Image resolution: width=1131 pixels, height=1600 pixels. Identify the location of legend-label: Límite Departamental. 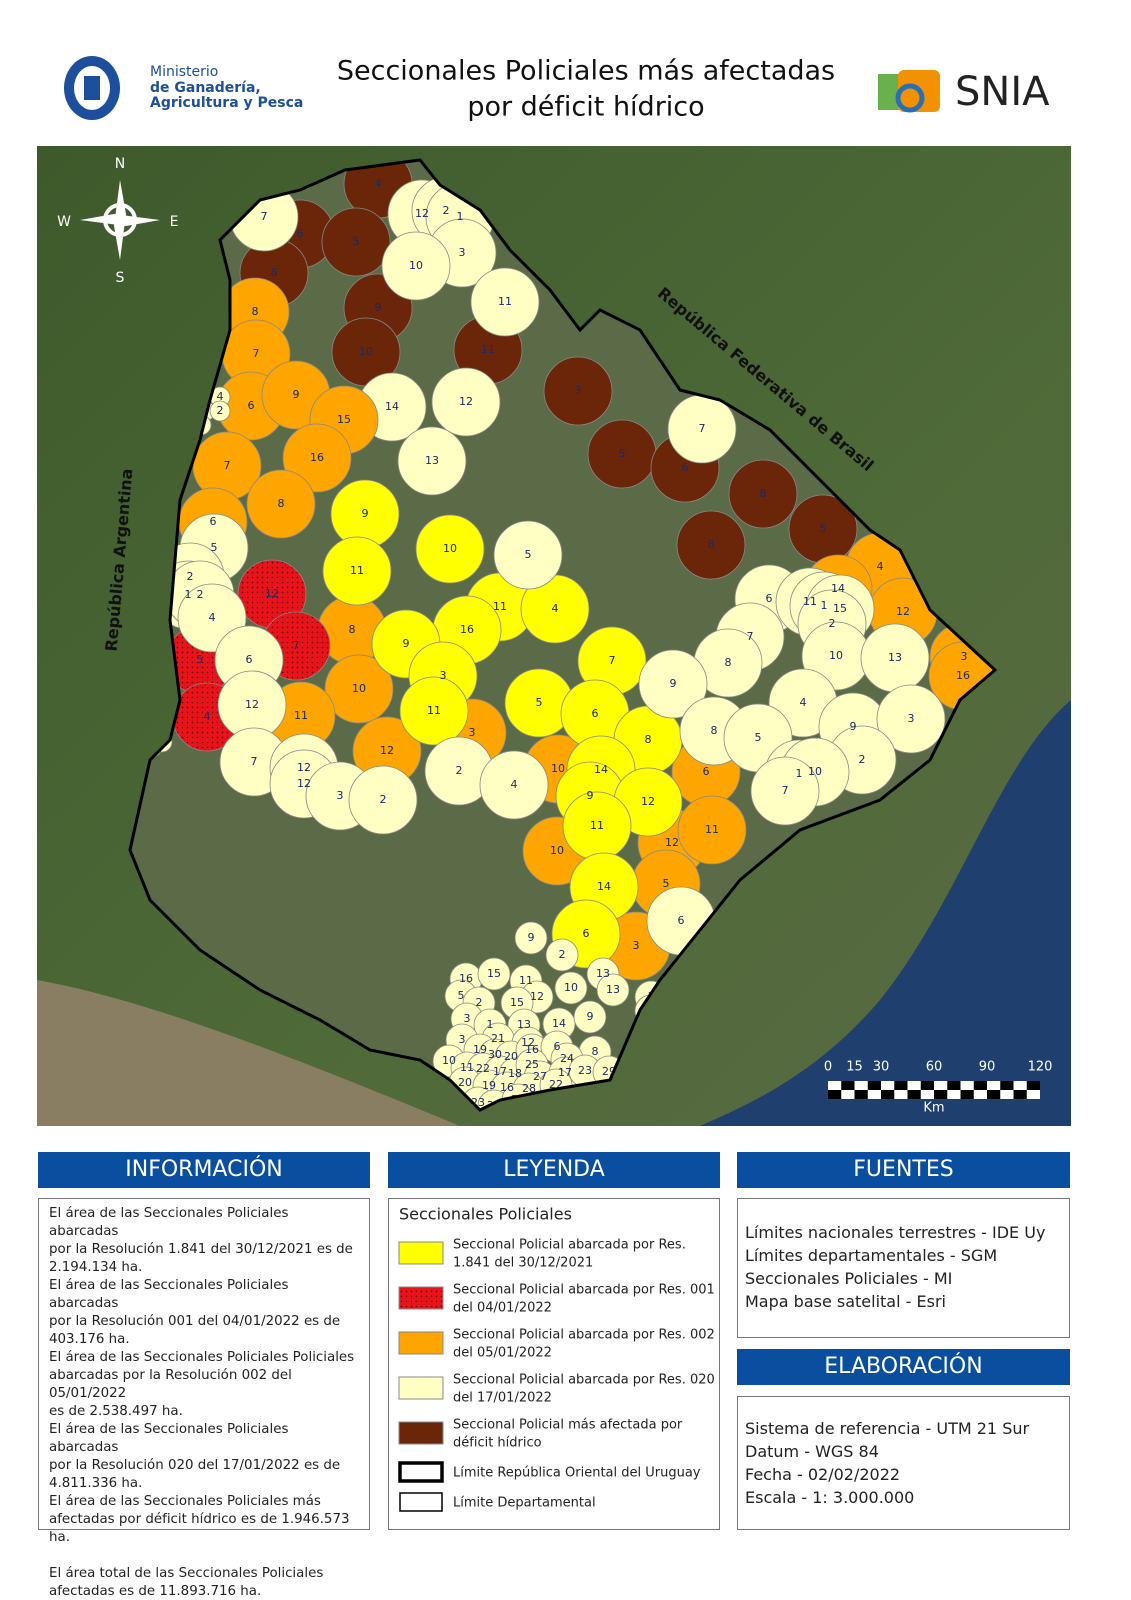
(524, 1503).